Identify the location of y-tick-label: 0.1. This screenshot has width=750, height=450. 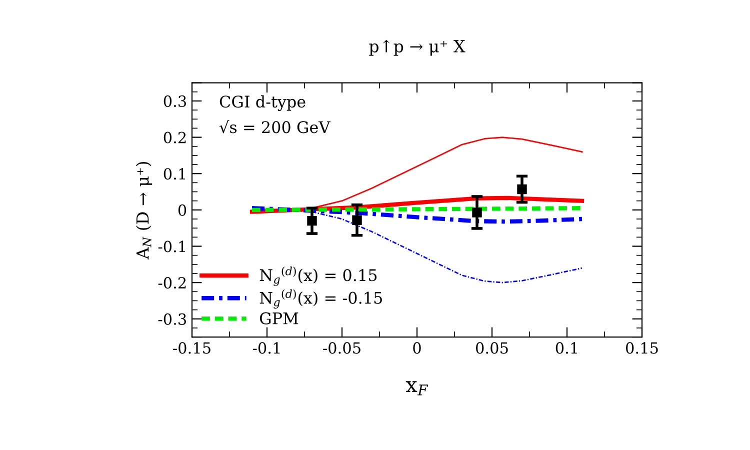
(174, 174).